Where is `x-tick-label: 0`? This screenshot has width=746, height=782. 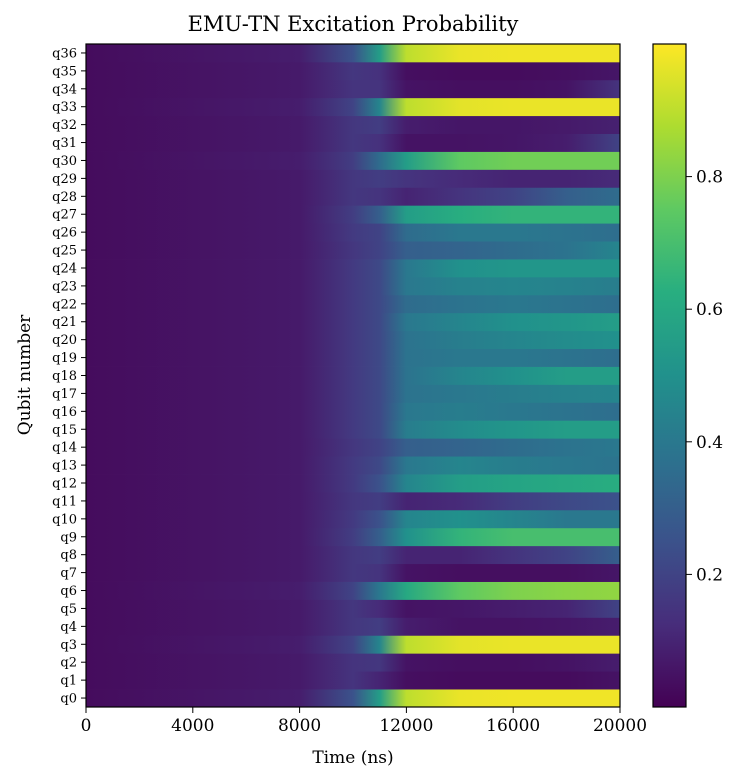 x-tick-label: 0 is located at coordinates (86, 726).